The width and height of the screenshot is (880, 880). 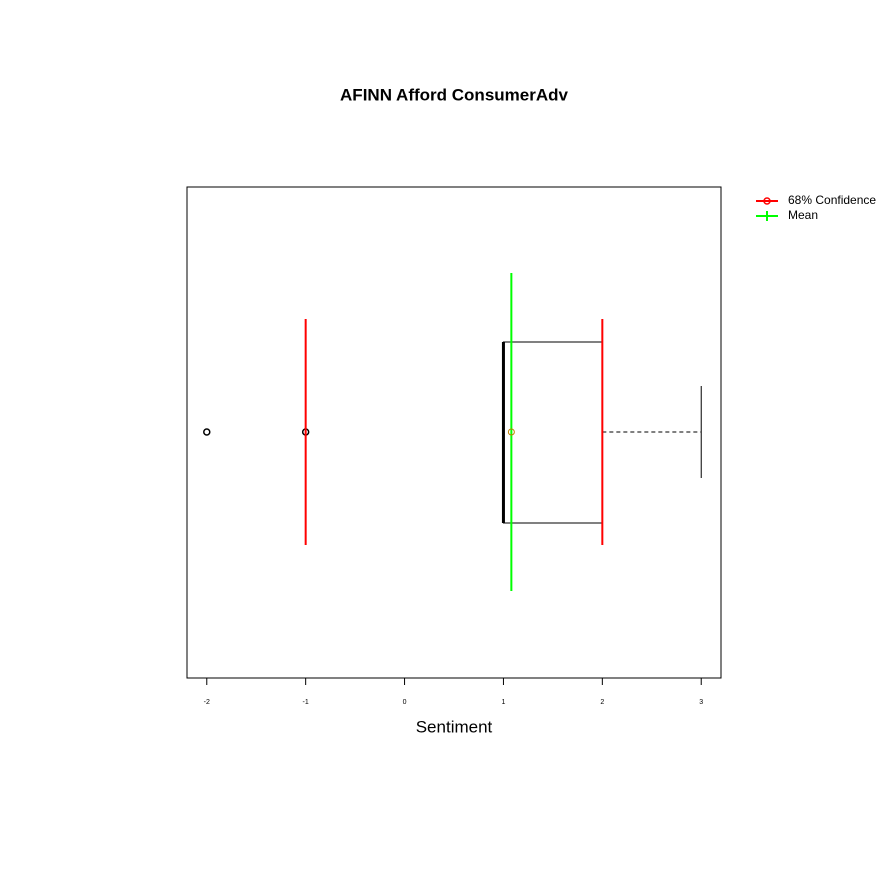 What do you see at coordinates (602, 702) in the screenshot?
I see `x-tick-label: 2` at bounding box center [602, 702].